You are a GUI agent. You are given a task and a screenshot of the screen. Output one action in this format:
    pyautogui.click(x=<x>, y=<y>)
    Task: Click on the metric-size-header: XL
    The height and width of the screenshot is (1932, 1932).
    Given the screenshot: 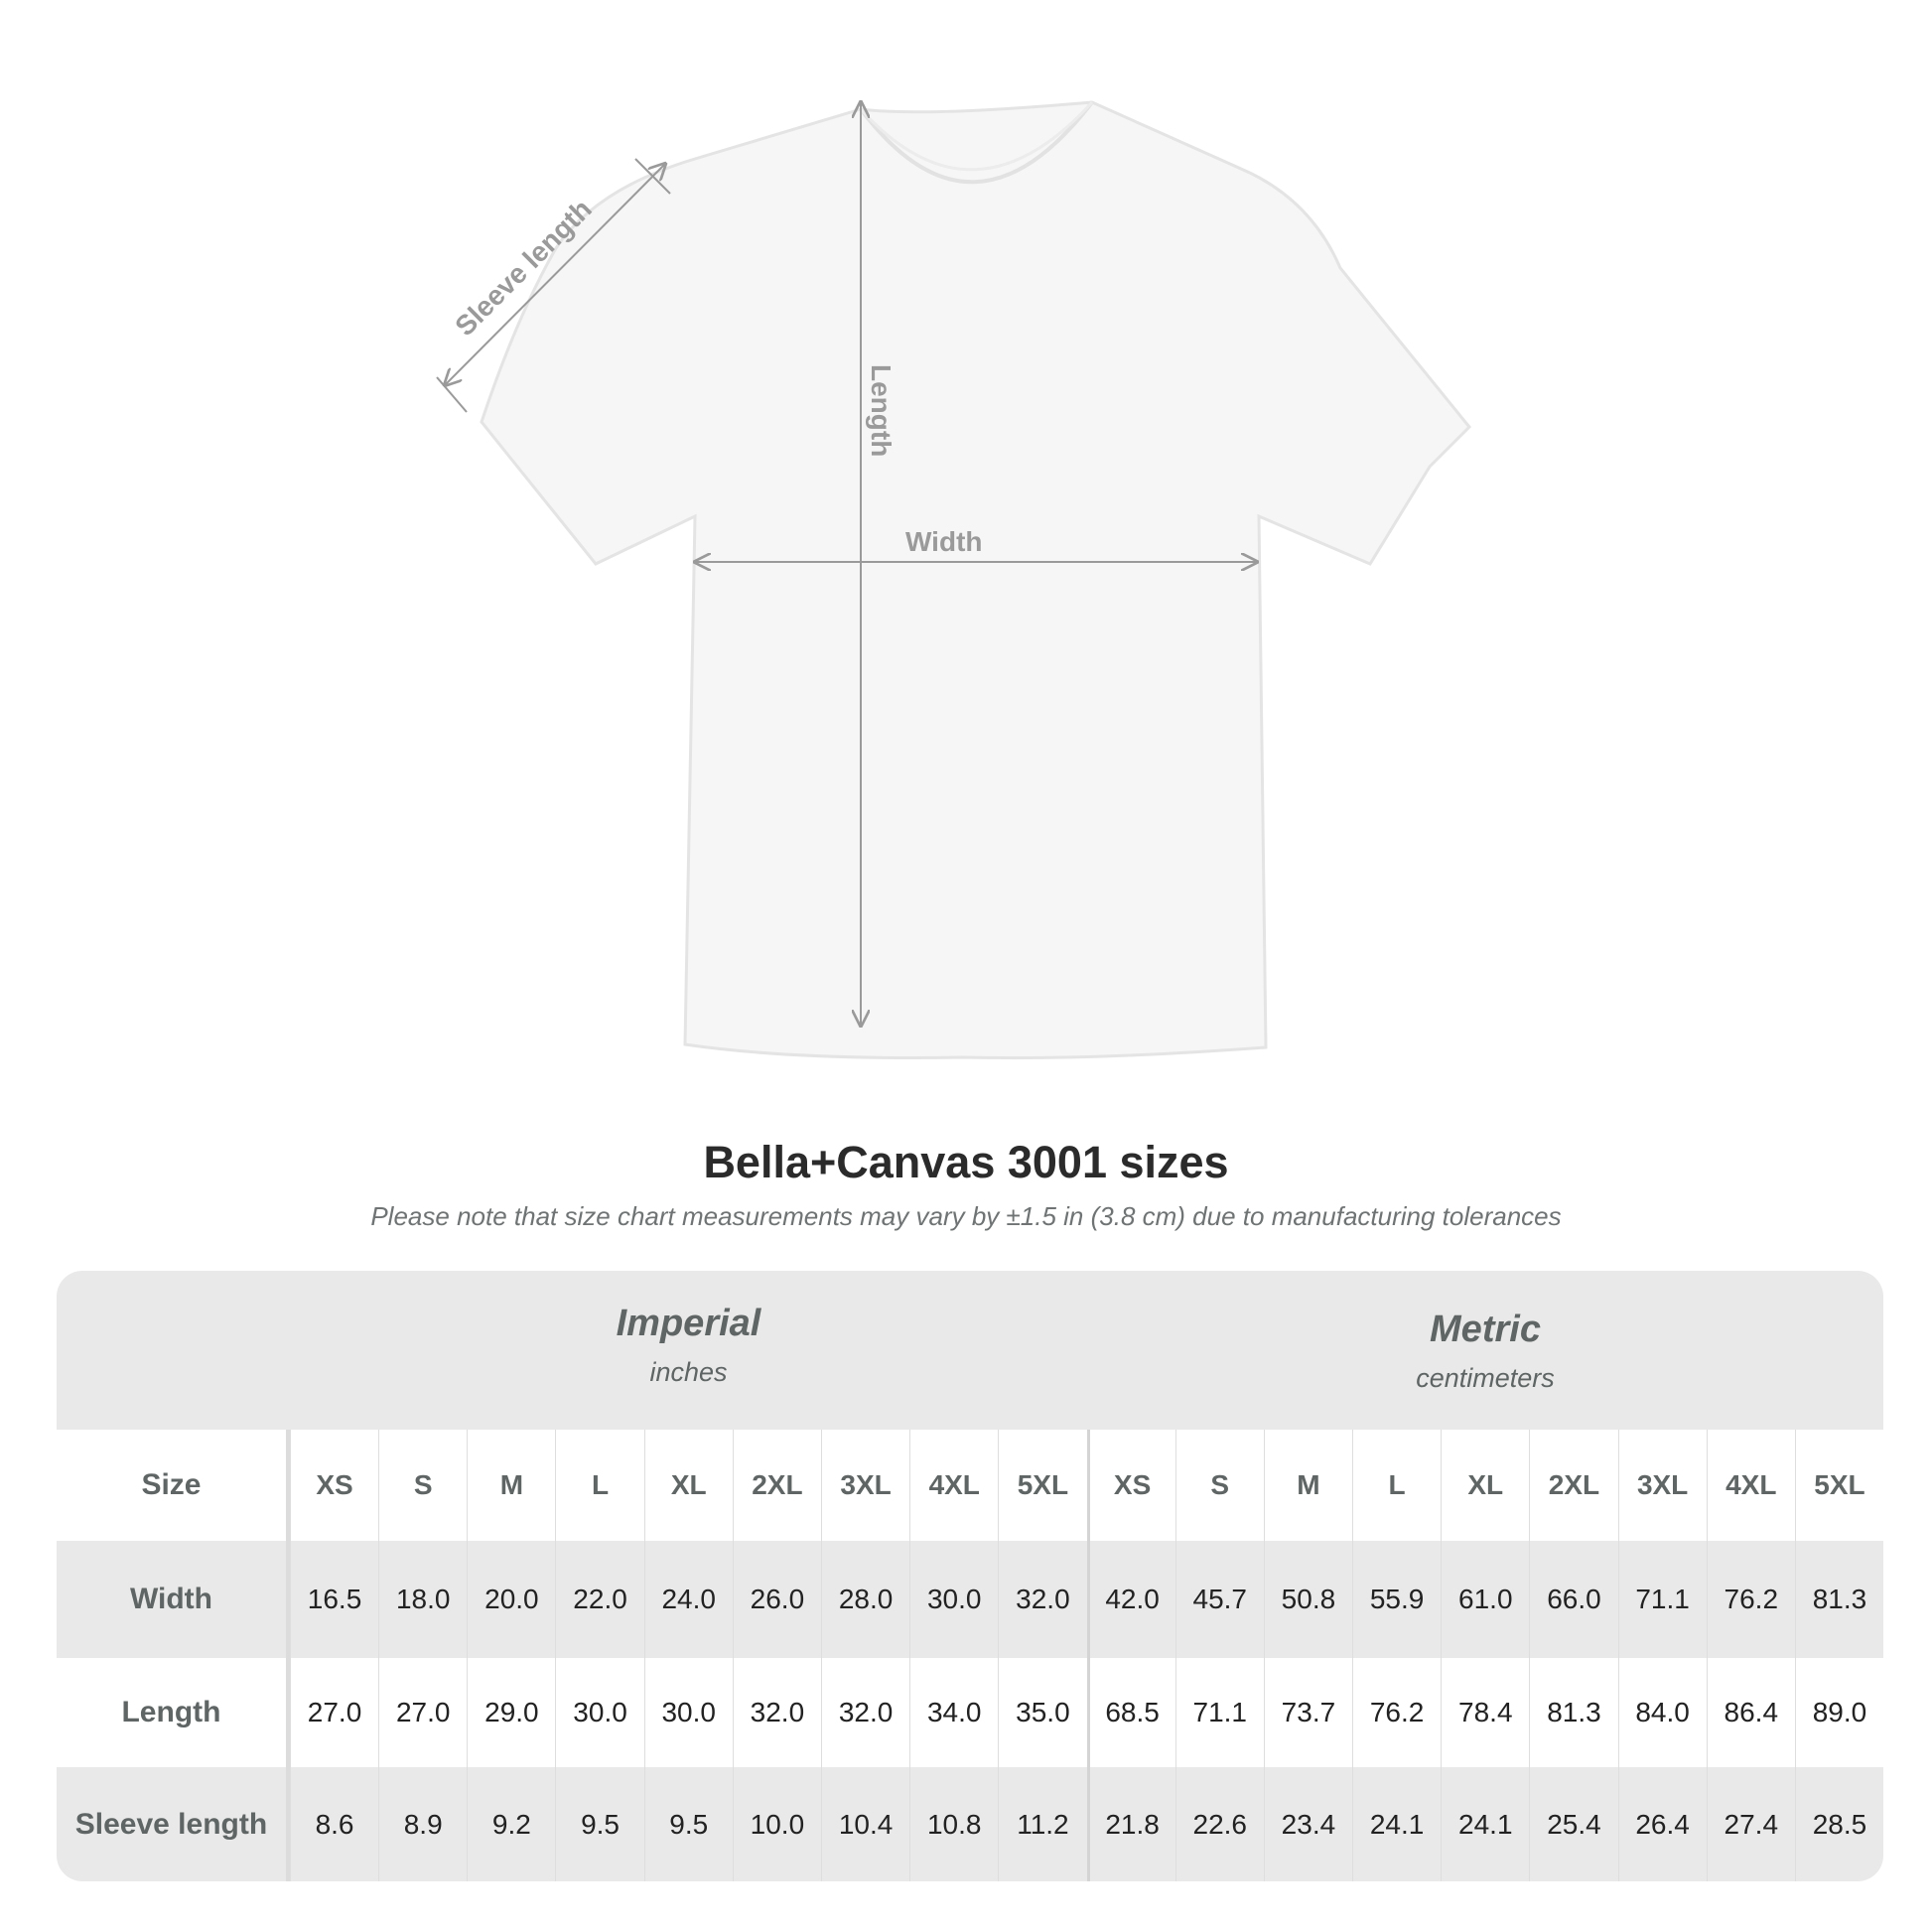 What is the action you would take?
    pyautogui.click(x=1485, y=1486)
    